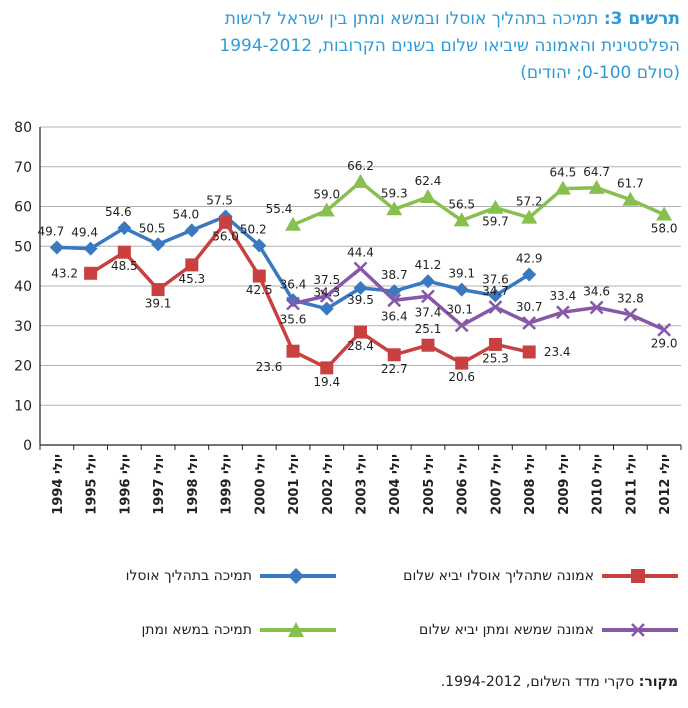 This screenshot has width=688, height=708. What do you see at coordinates (461, 274) in the screenshot?
I see `data-label: 39.1` at bounding box center [461, 274].